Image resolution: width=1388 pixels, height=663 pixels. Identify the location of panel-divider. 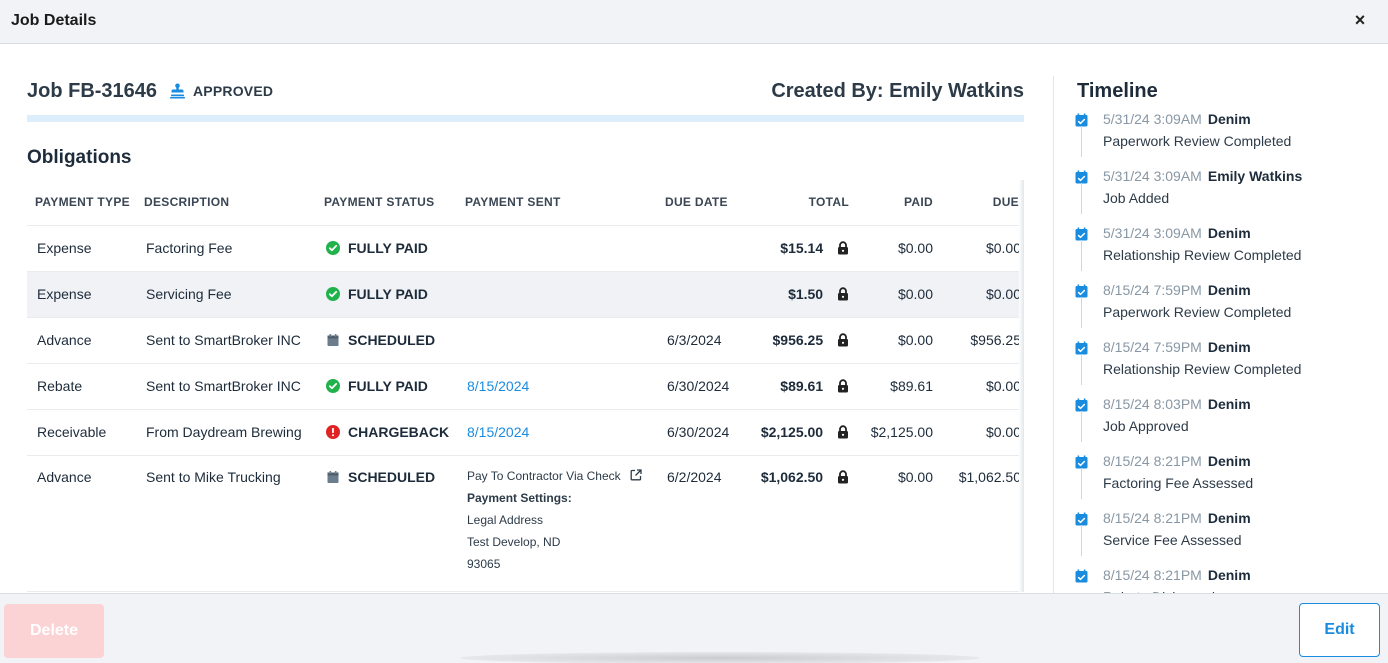
(1053, 334).